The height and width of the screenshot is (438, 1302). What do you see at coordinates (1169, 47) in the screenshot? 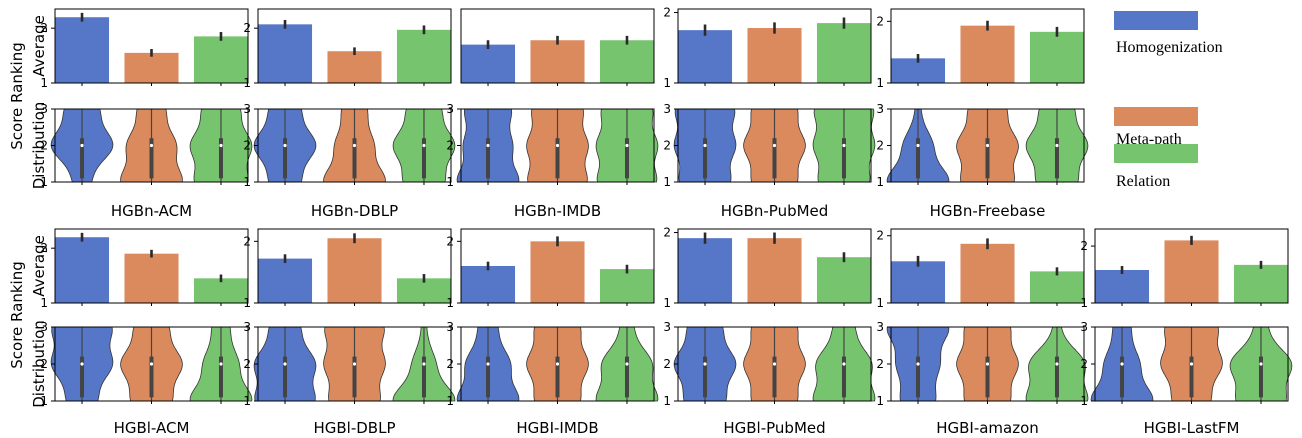
I see `legend-label: Homogenization` at bounding box center [1169, 47].